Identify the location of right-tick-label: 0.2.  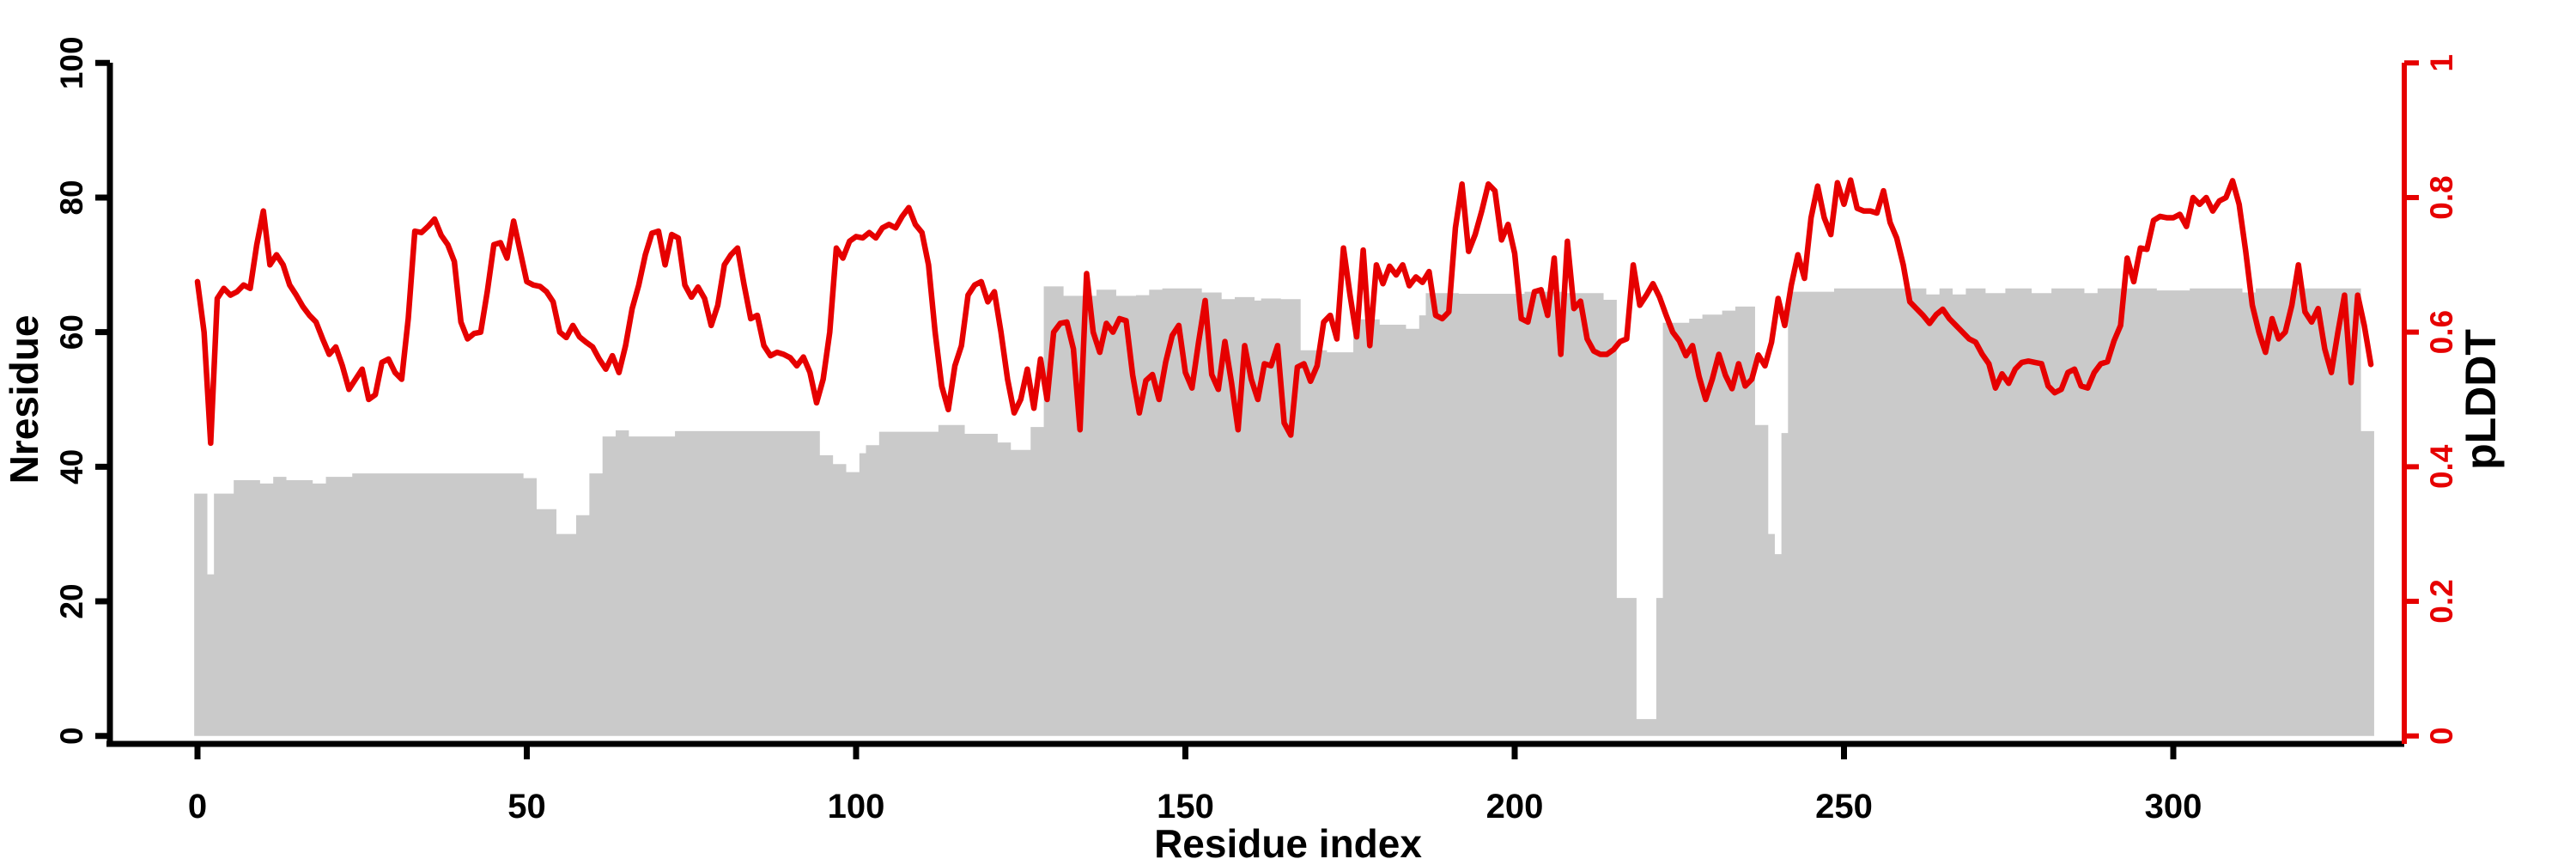
(2441, 601).